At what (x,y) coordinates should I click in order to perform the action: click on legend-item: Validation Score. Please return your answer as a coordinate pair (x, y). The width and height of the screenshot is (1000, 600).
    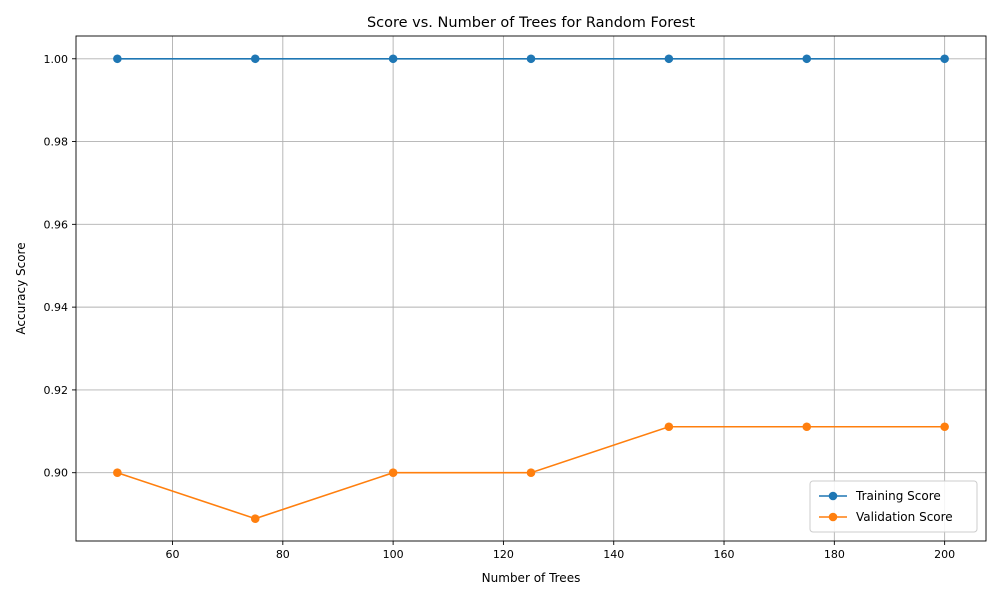
    Looking at the image, I should click on (886, 517).